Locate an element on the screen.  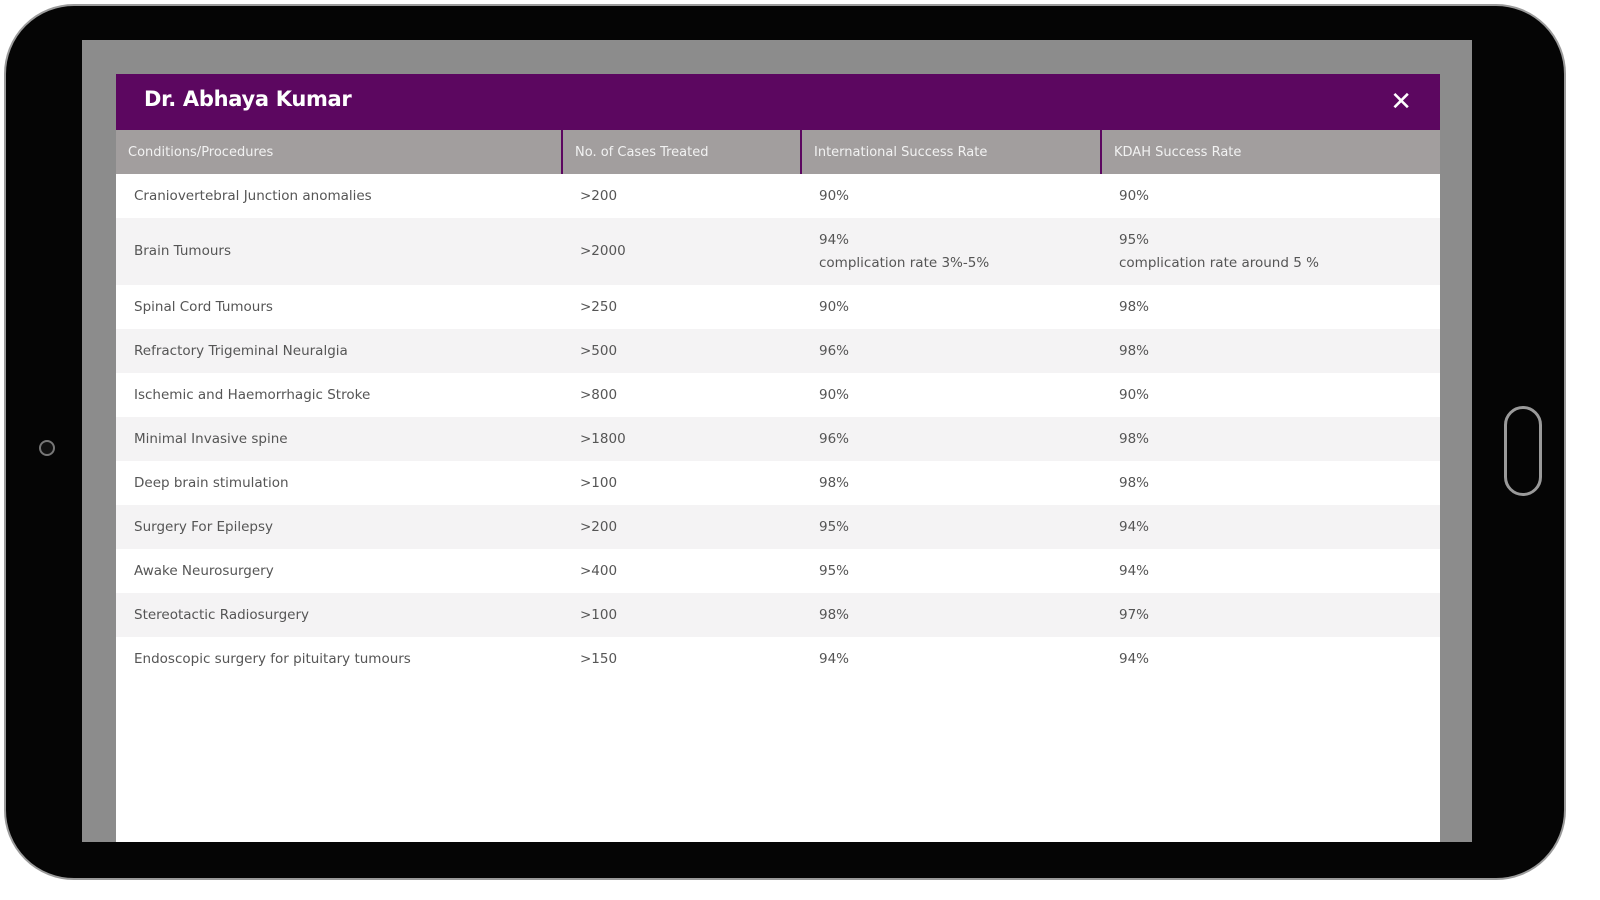
intl-rate-cell-text: complication rate 3%-5% is located at coordinates (904, 262).